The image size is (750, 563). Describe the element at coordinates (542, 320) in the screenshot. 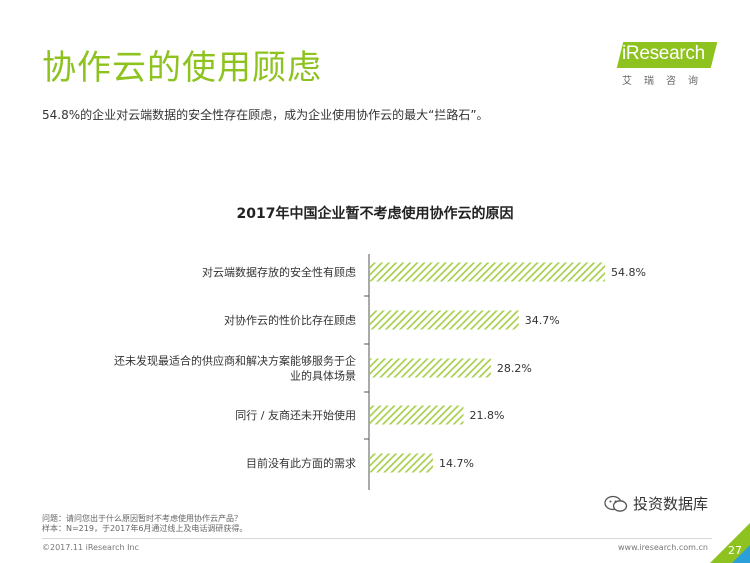

I see `bar-value-label: 34.7%` at that location.